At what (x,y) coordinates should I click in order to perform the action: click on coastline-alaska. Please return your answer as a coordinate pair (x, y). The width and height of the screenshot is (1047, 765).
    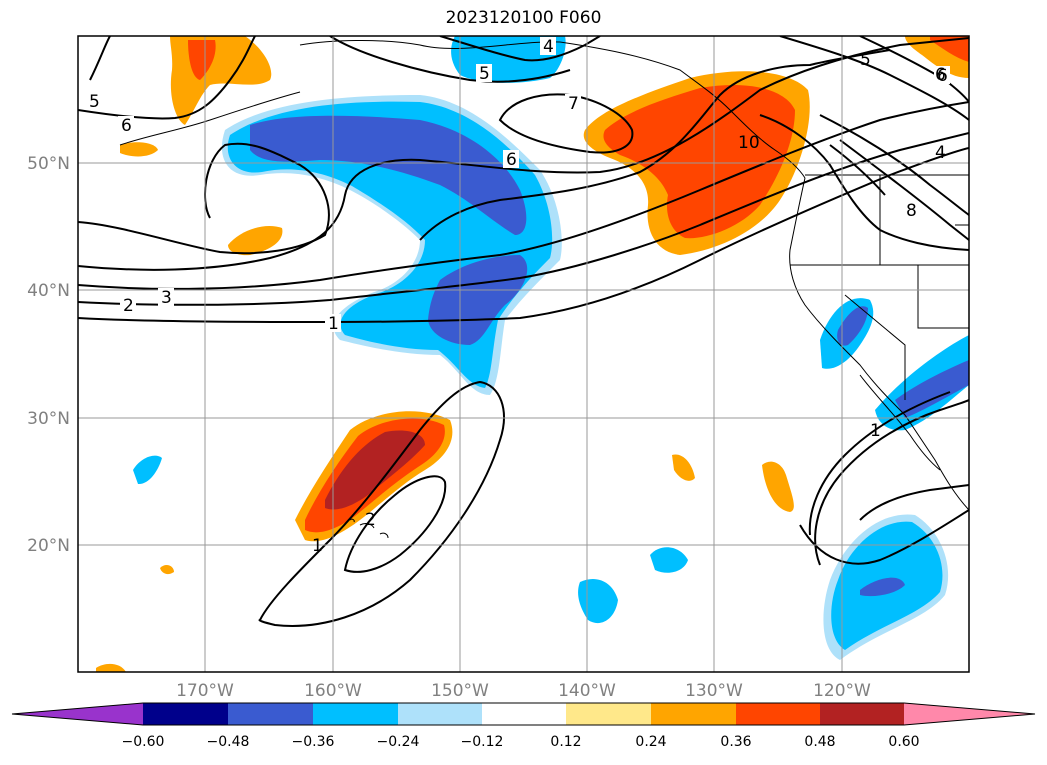
    Looking at the image, I should click on (552, 109).